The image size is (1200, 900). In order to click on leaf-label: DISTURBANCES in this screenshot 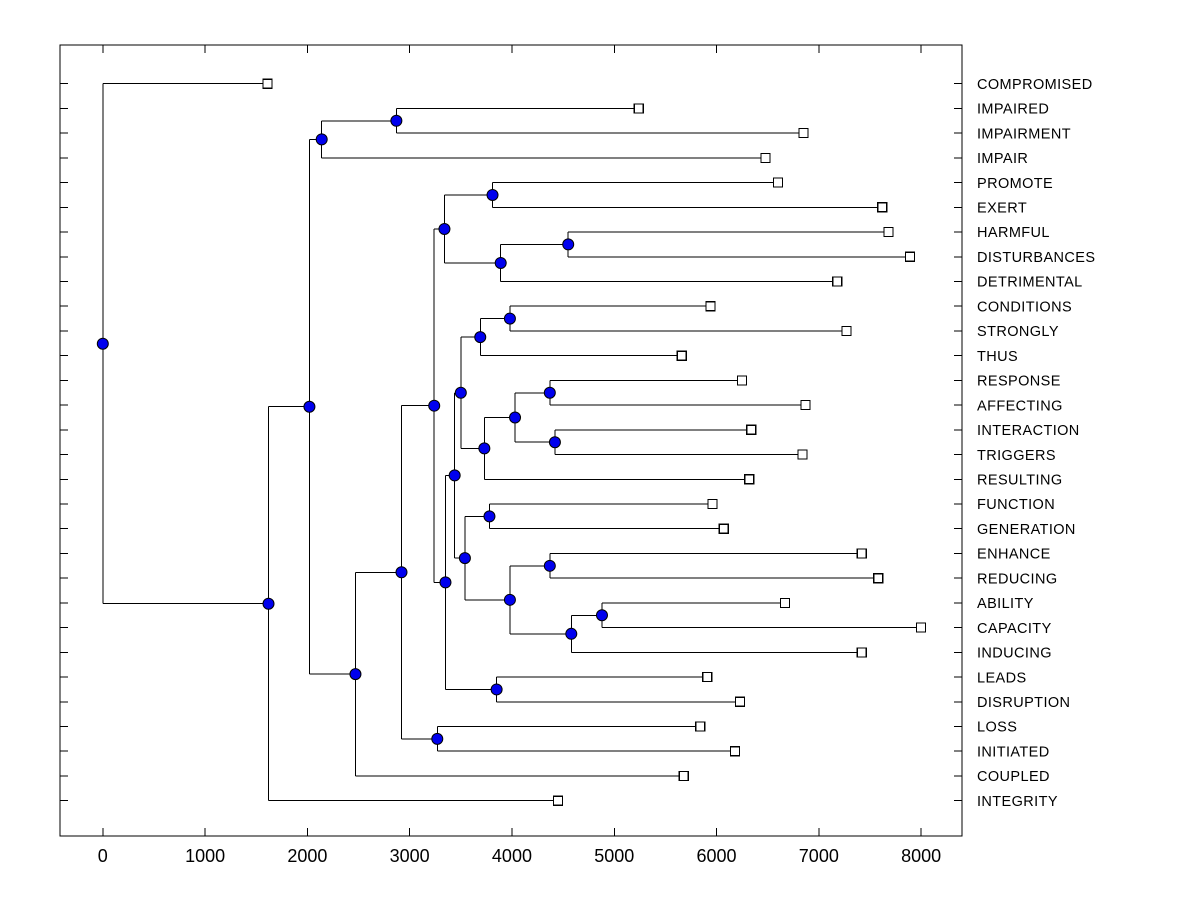, I will do `click(1036, 258)`.